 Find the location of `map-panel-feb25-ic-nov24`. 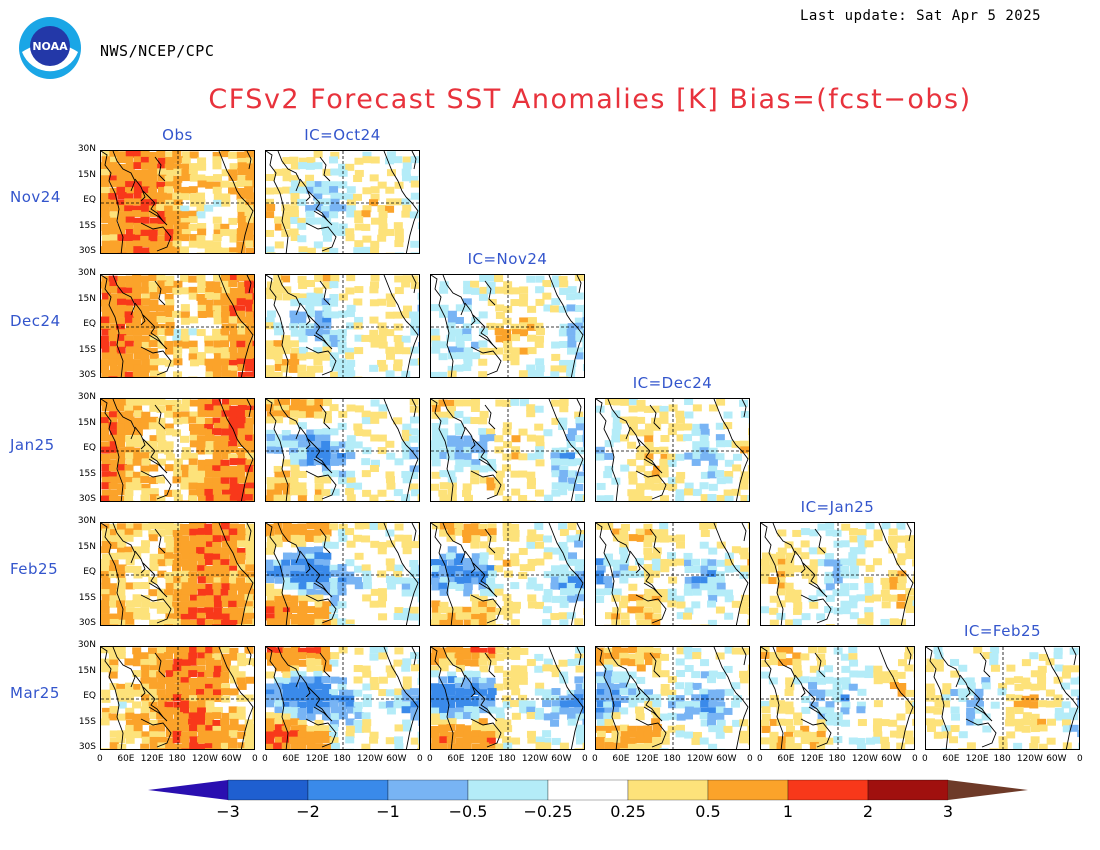

map-panel-feb25-ic-nov24 is located at coordinates (507, 574).